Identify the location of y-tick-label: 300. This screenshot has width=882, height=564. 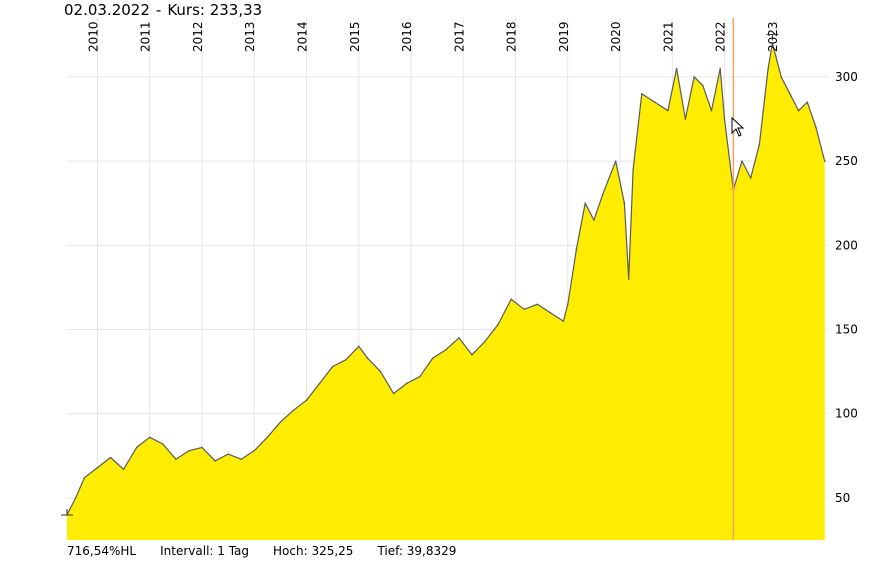
(846, 77).